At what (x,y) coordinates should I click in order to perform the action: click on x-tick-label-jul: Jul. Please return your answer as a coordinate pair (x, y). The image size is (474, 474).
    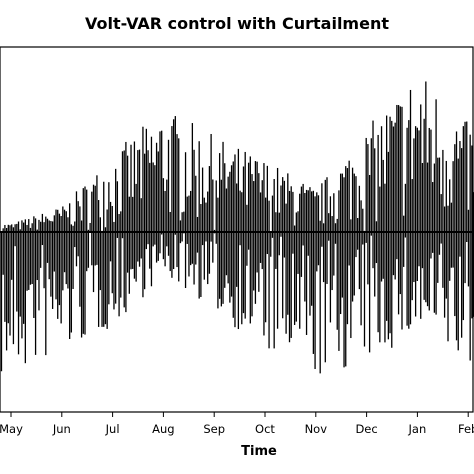
    Looking at the image, I should click on (112, 429).